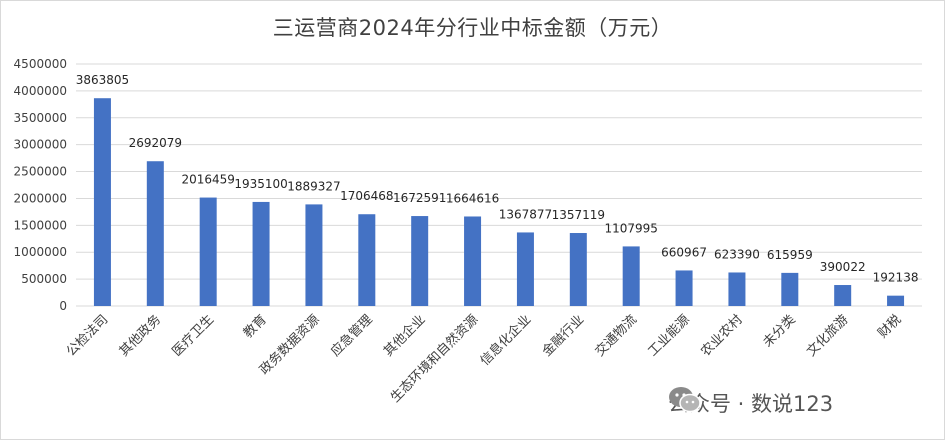  What do you see at coordinates (404, 336) in the screenshot?
I see `category-label: 其他企业` at bounding box center [404, 336].